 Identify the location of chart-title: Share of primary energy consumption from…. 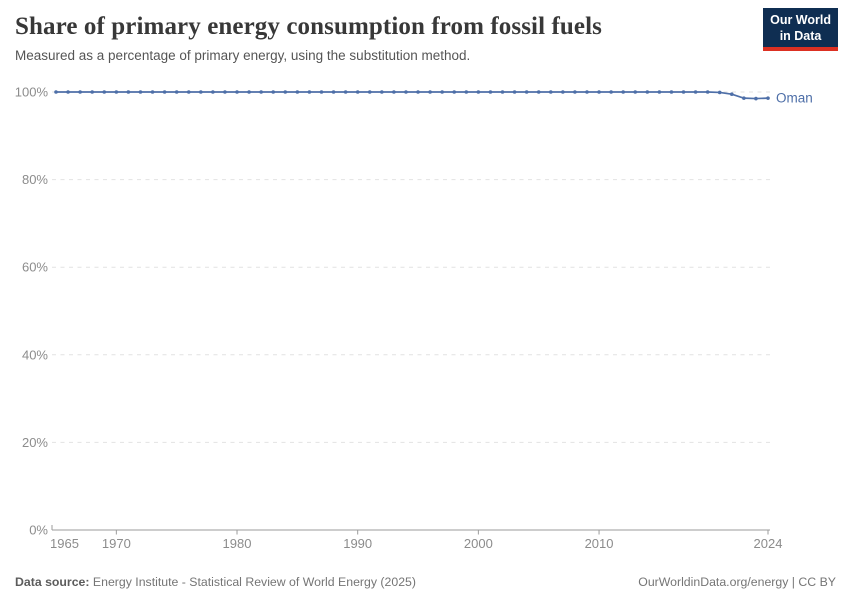
(308, 26).